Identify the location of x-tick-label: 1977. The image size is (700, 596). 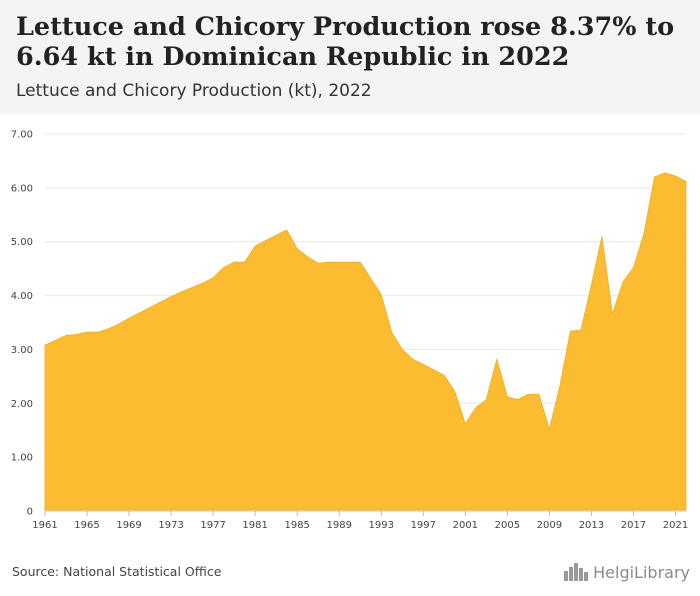
(212, 525).